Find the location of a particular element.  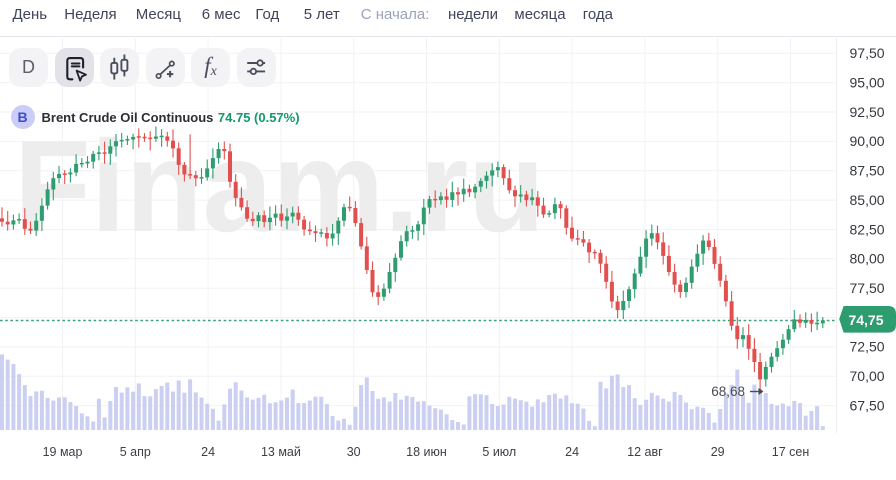

svg-text: 90,00 is located at coordinates (867, 141).